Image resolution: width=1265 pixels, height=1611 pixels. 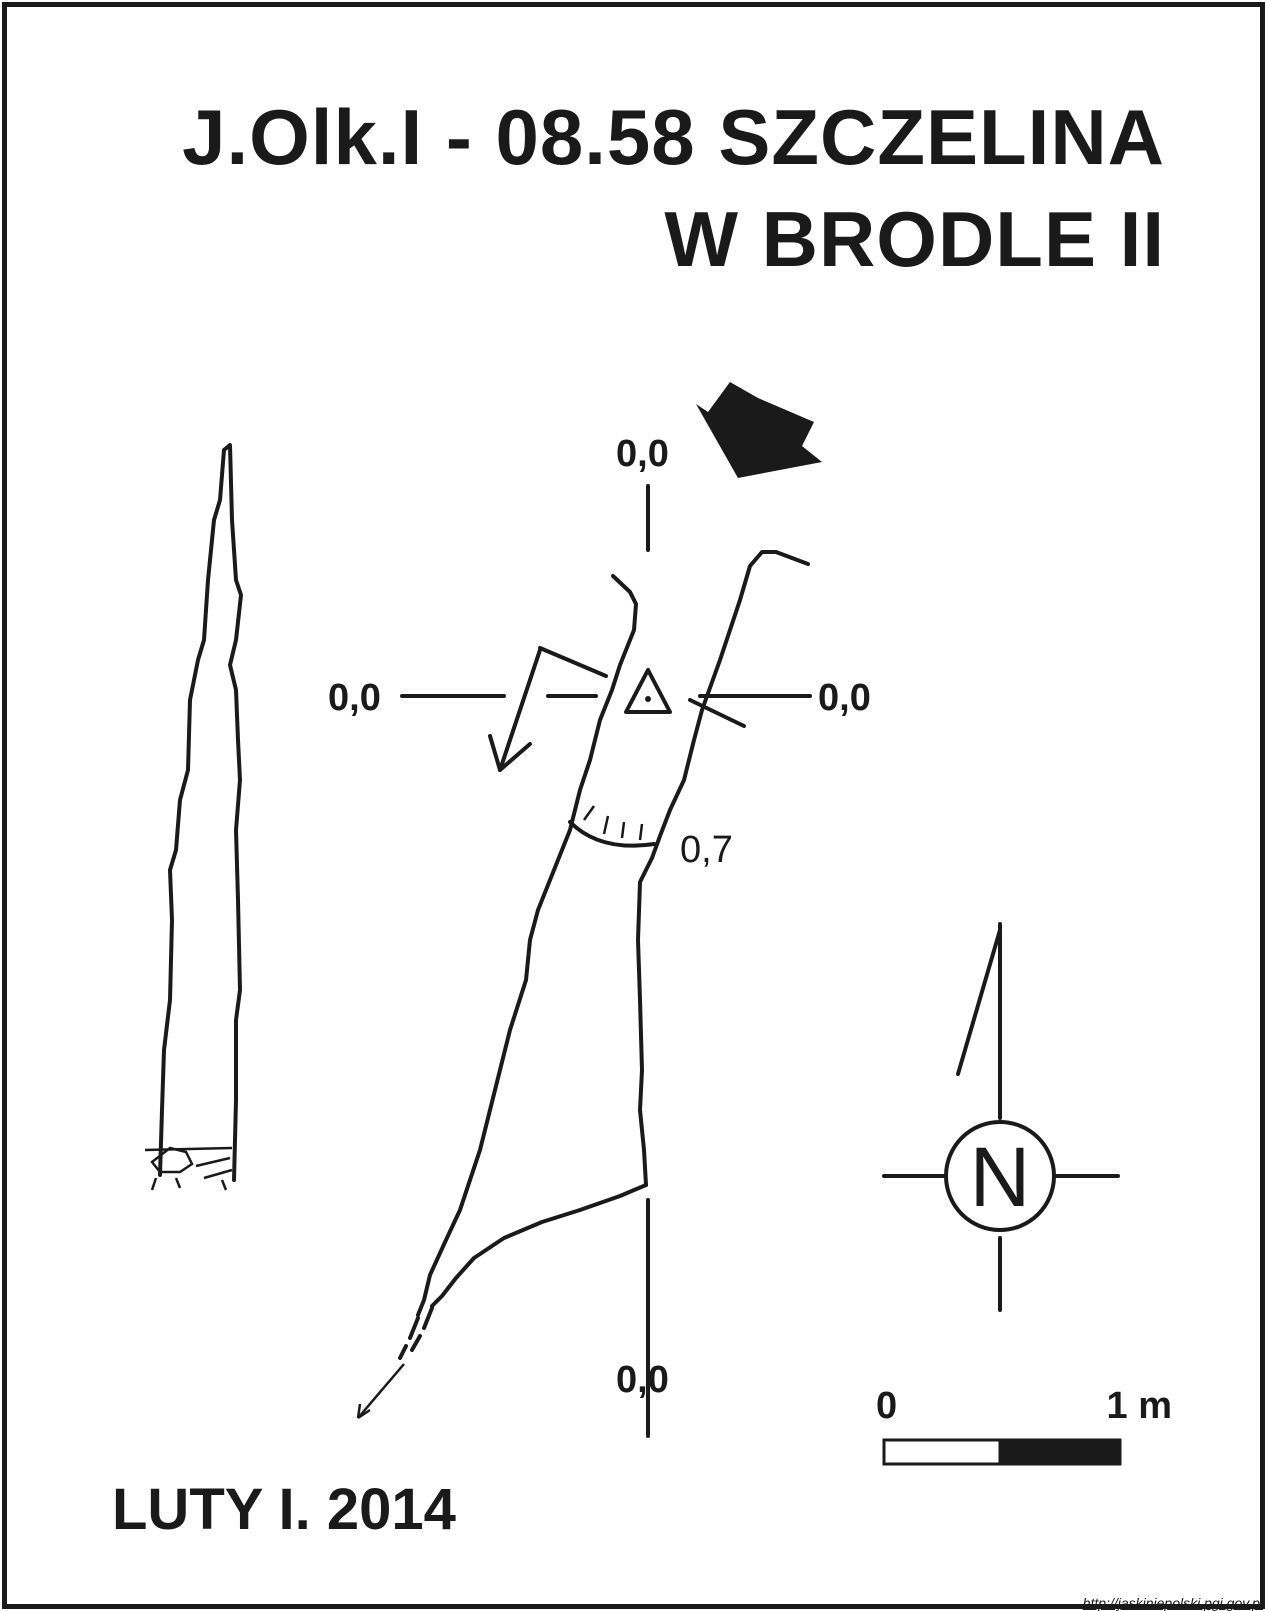 I want to click on label-right: 0,0, so click(x=844, y=698).